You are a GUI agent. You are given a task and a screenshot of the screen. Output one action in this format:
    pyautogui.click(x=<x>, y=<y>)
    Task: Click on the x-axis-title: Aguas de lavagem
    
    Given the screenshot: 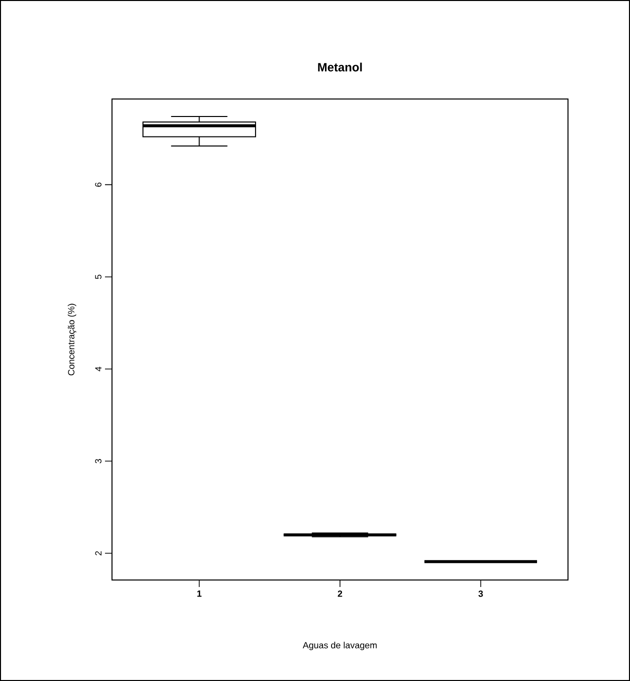 What is the action you would take?
    pyautogui.click(x=339, y=646)
    